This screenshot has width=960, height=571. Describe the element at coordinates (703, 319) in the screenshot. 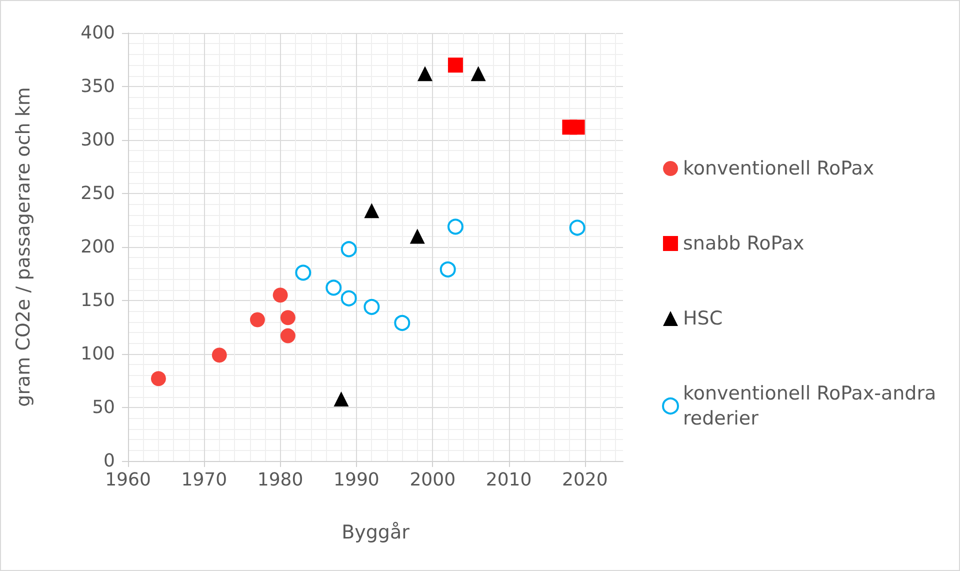

I see `legend-label: HSC` at that location.